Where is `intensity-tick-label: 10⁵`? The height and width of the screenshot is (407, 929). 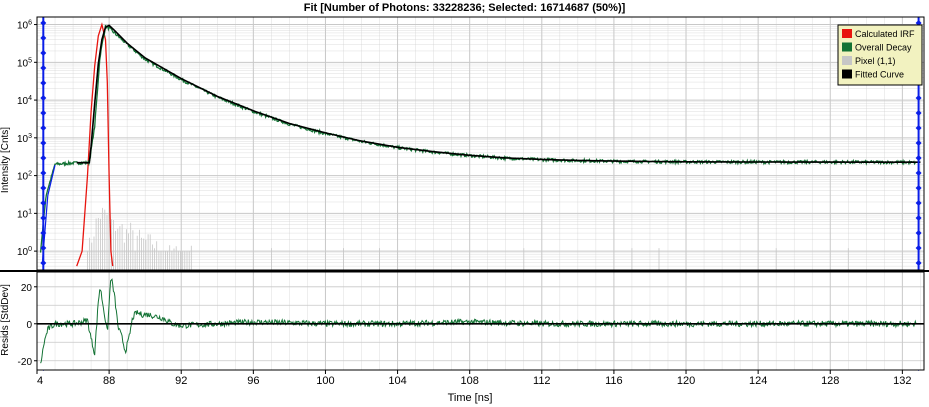 intensity-tick-label: 10⁵ is located at coordinates (24, 63).